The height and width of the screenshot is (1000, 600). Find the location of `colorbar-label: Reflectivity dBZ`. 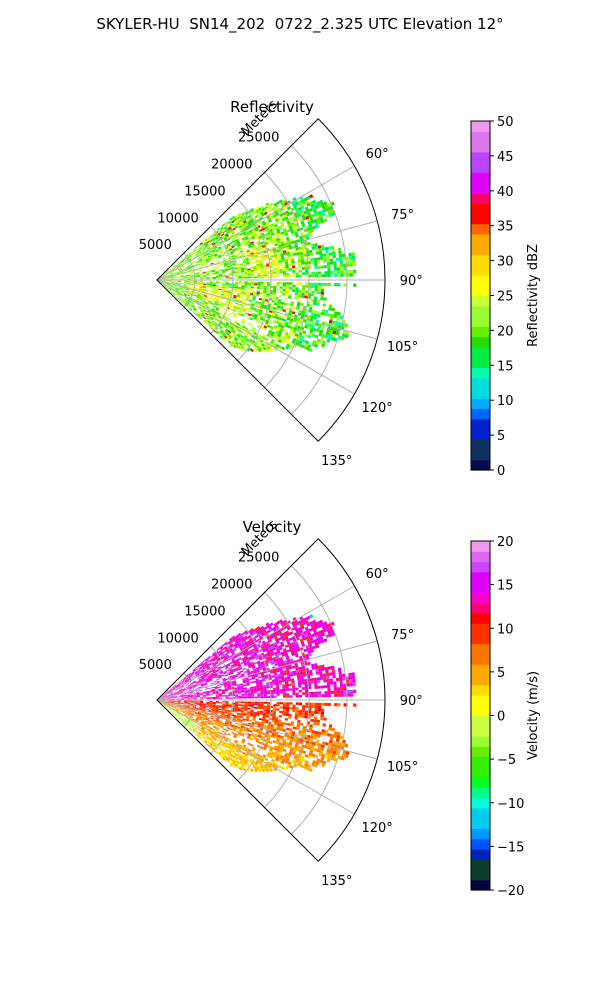

colorbar-label: Reflectivity dBZ is located at coordinates (533, 295).